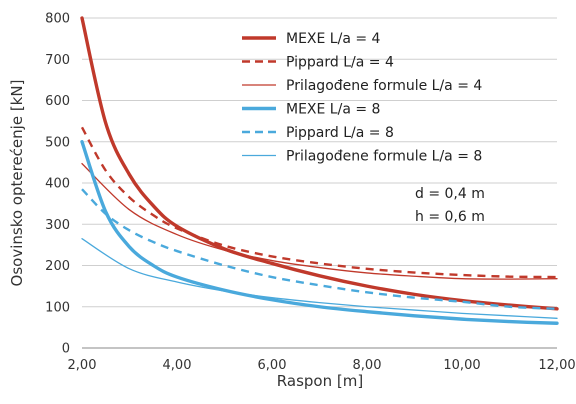 The height and width of the screenshot is (404, 576). What do you see at coordinates (57, 60) in the screenshot?
I see `y-tick-label: 700` at bounding box center [57, 60].